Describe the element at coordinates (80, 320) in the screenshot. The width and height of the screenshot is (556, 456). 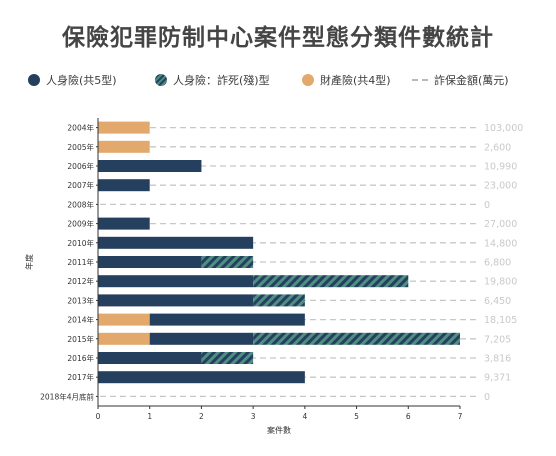
I see `y-tick-label: 2014年` at that location.